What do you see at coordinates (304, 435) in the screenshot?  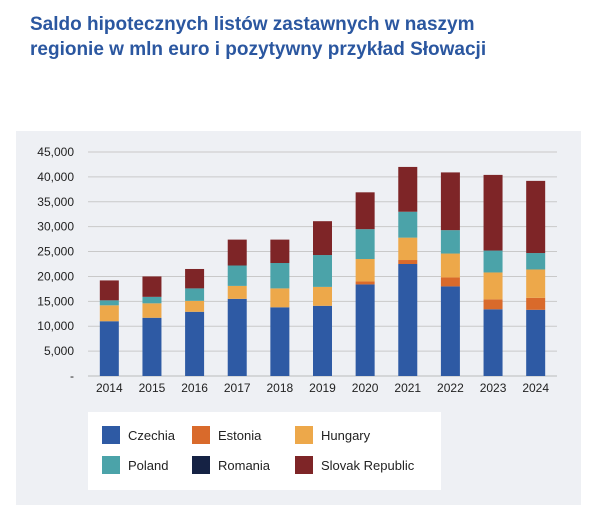 I see `legend-swatch-hungary` at bounding box center [304, 435].